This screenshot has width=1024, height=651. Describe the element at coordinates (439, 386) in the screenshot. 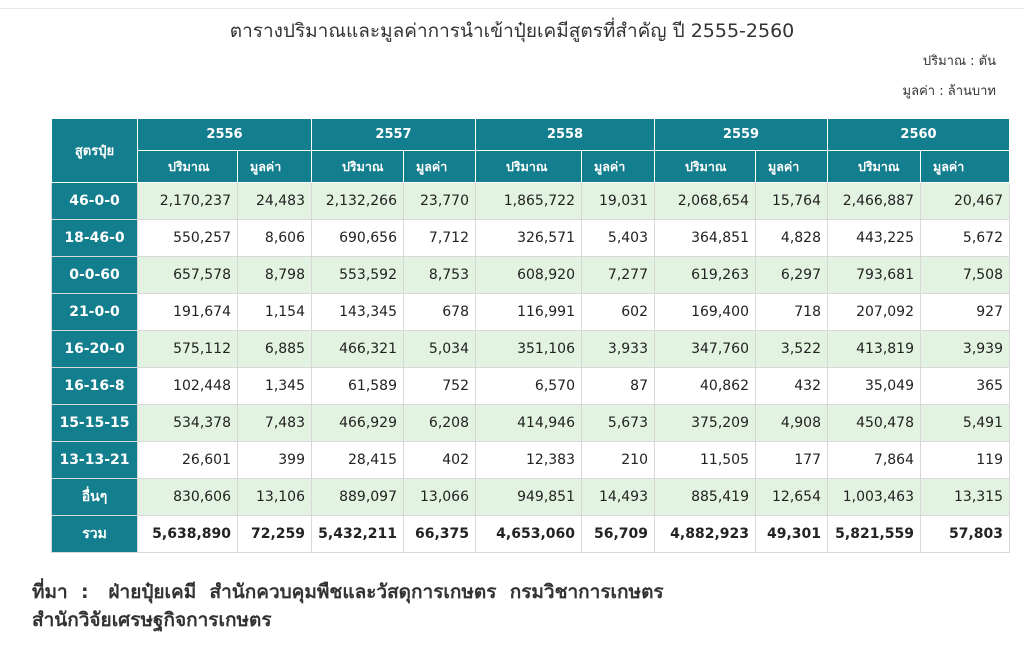

I see `value-cell: 752` at that location.